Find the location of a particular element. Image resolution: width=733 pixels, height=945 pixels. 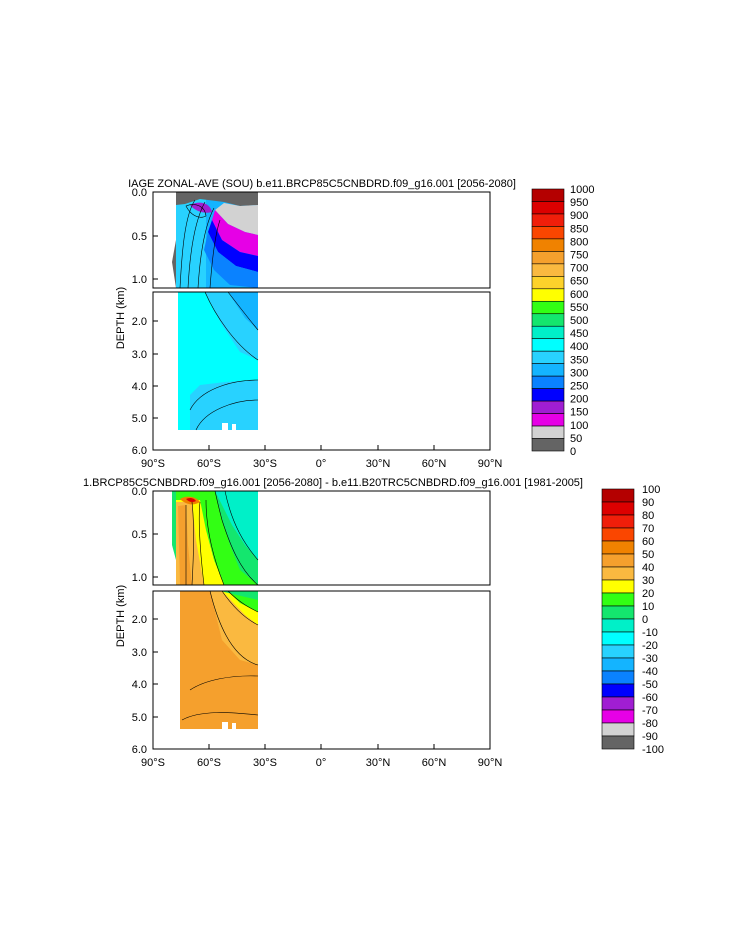

p1-magenta is located at coordinates (235, 233).